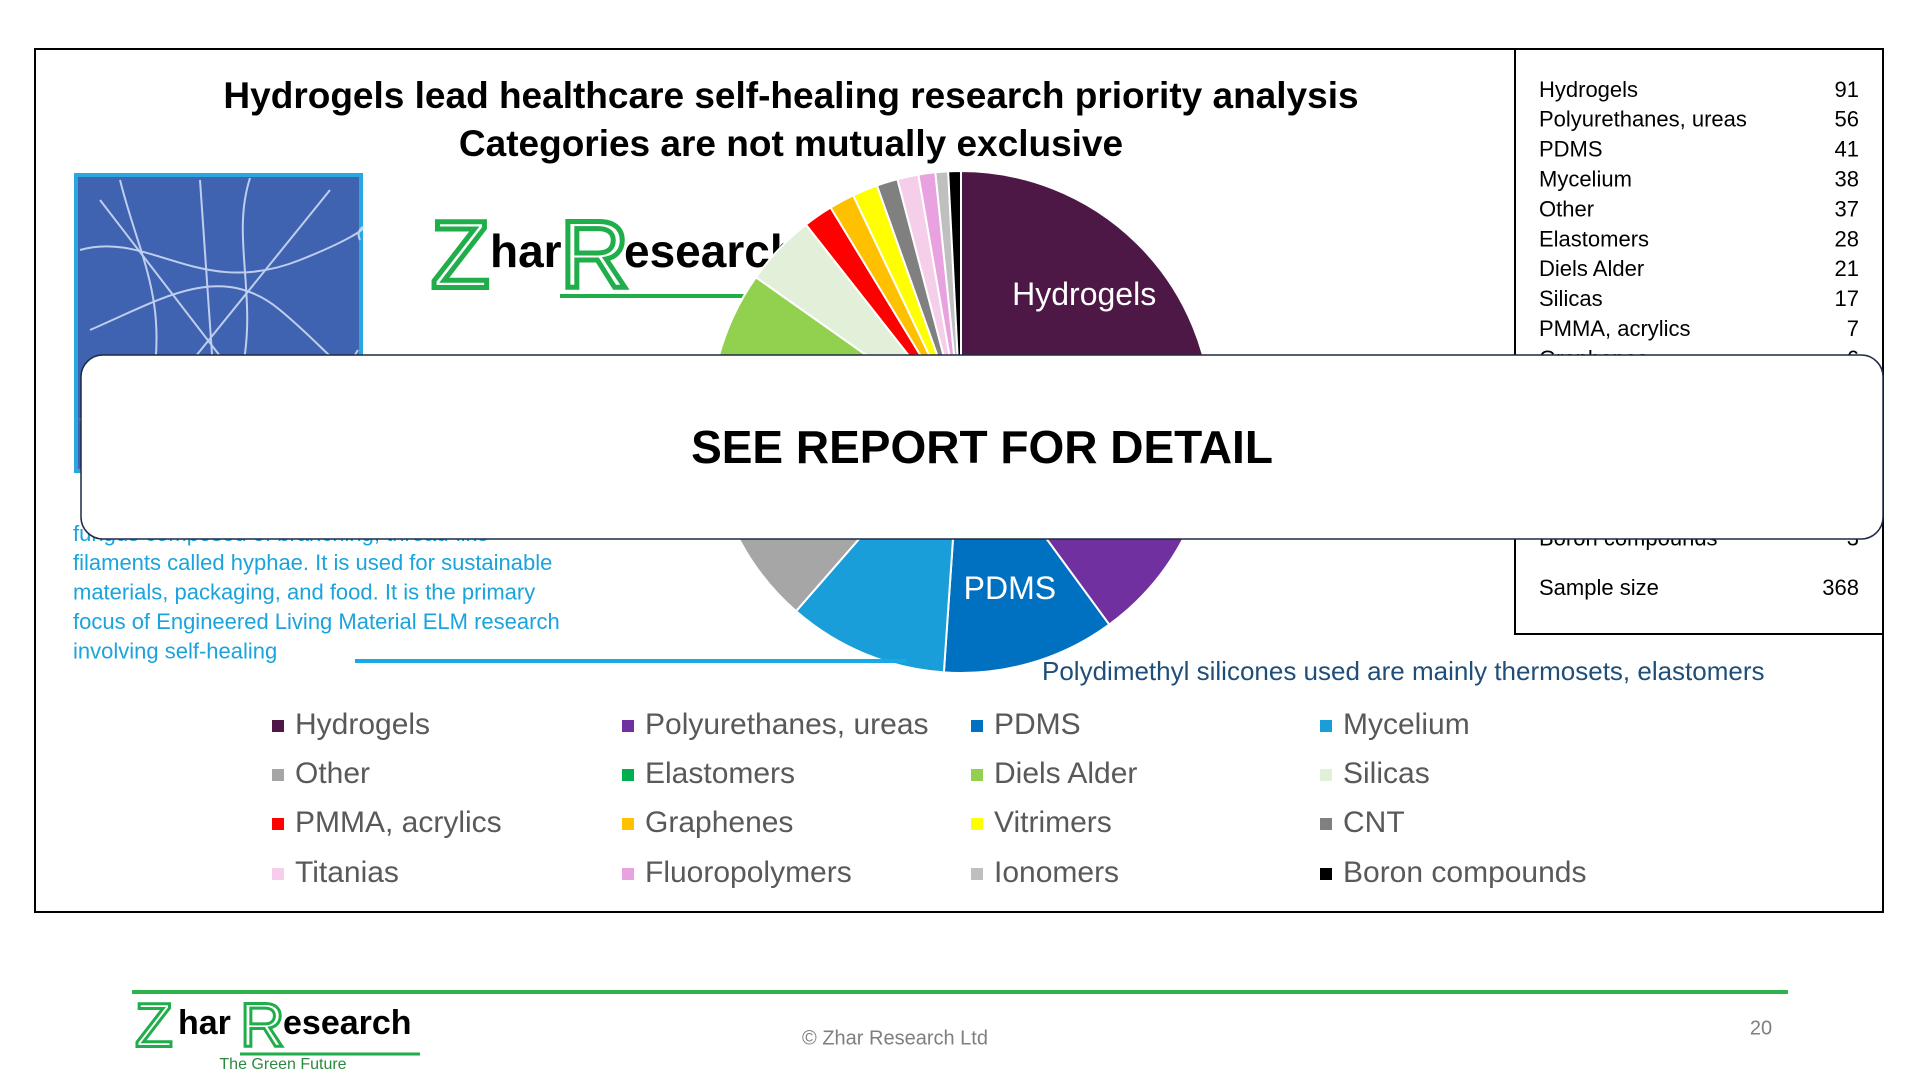 This screenshot has height=1080, width=1920. What do you see at coordinates (1643, 119) in the screenshot?
I see `table-category: Polyurethanes, ureas` at bounding box center [1643, 119].